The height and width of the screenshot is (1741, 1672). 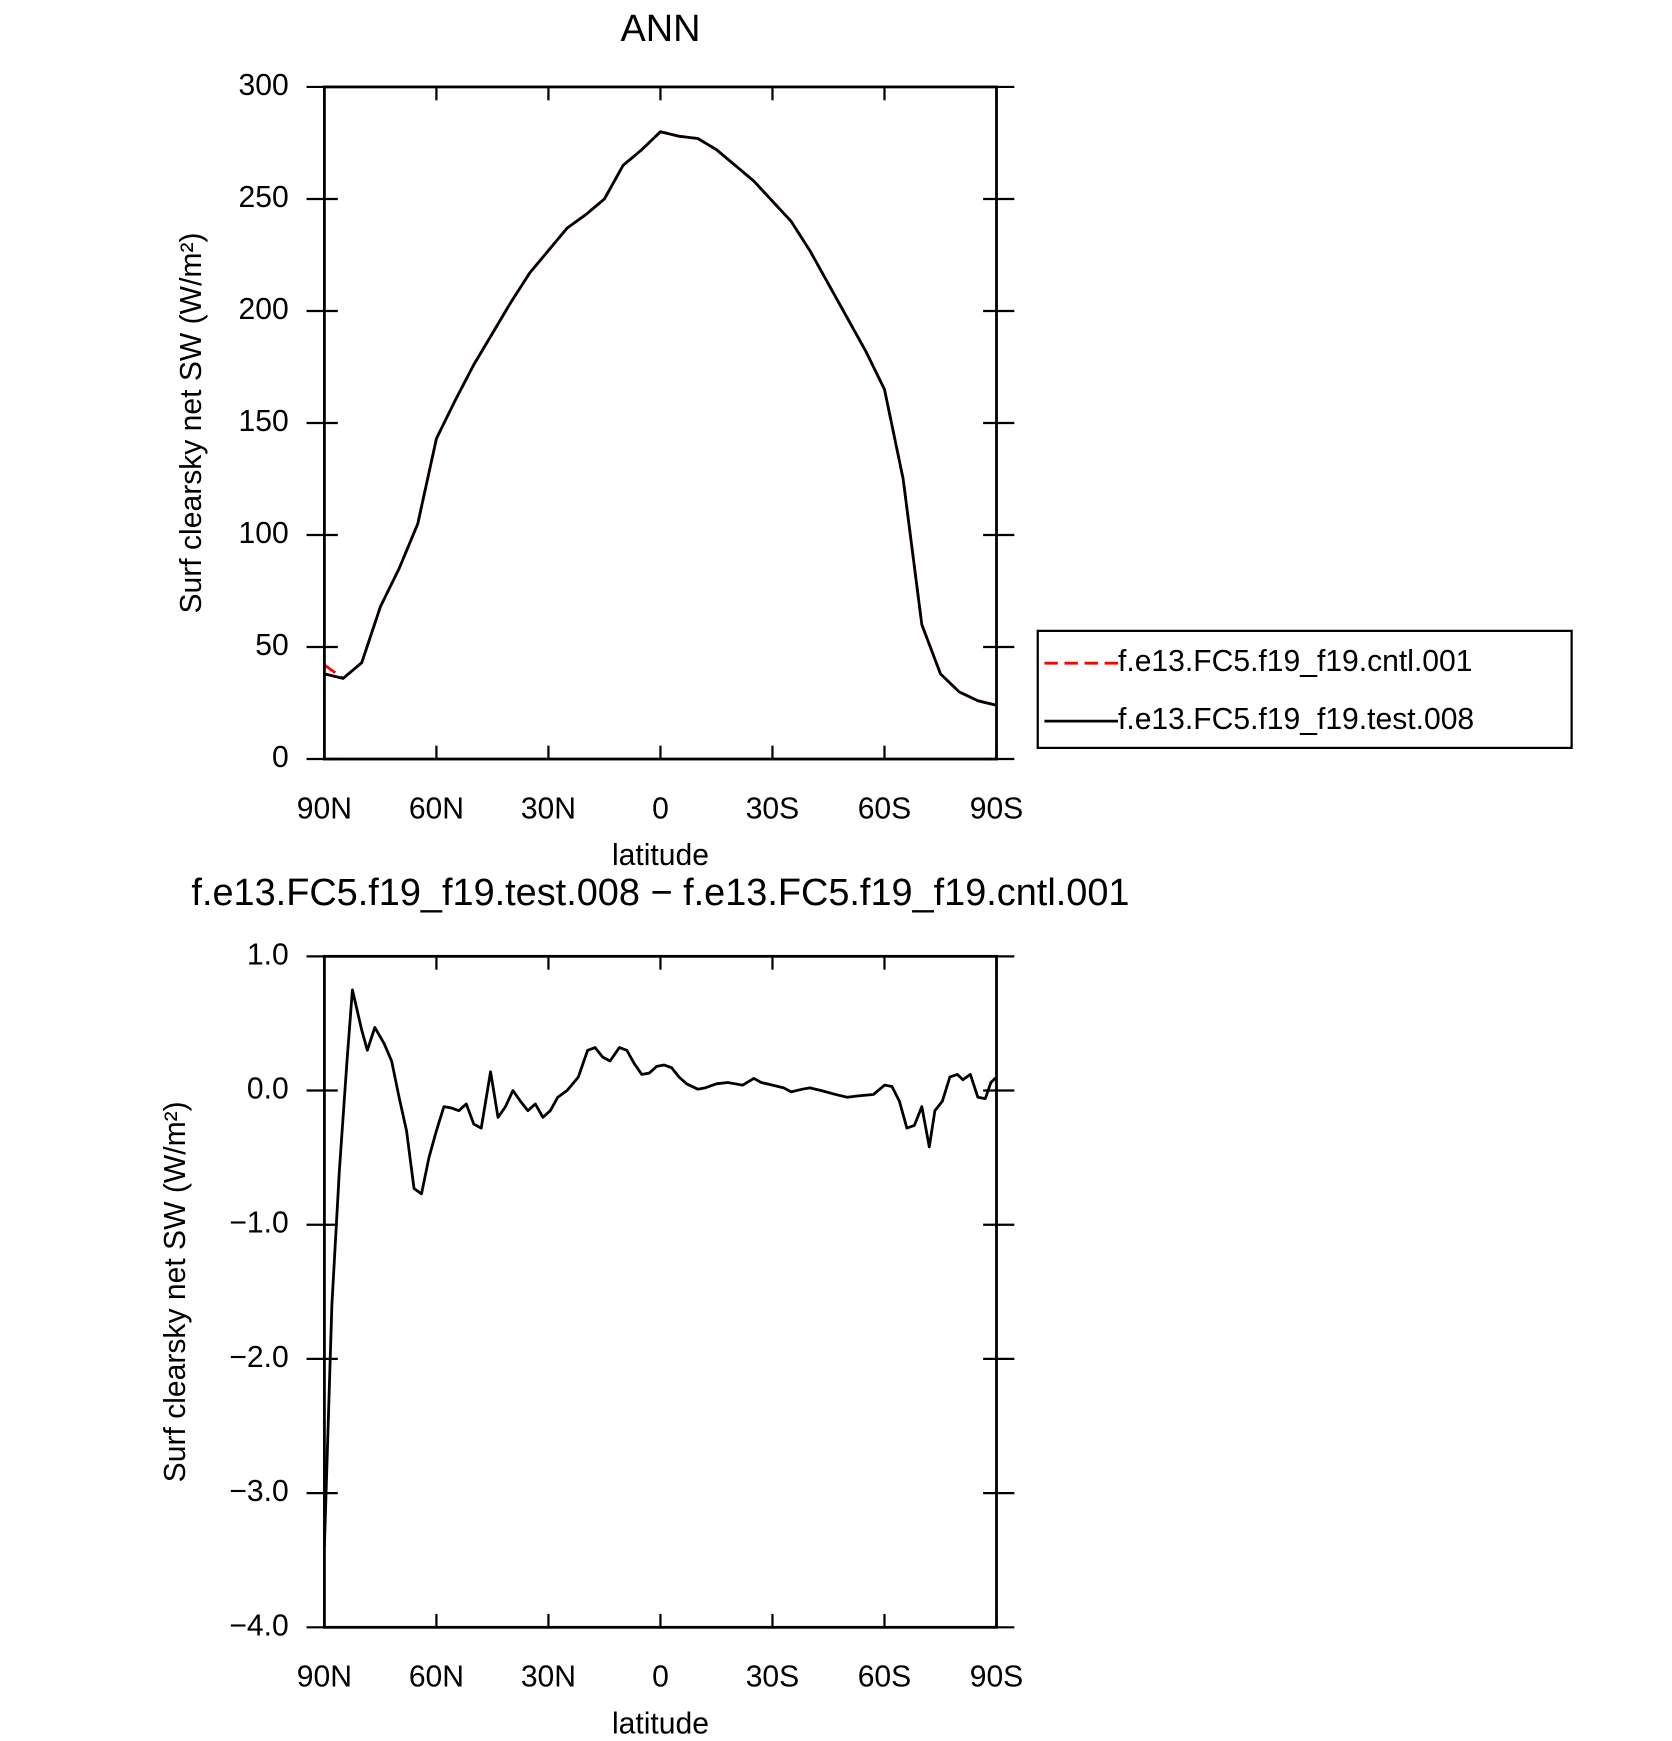 I want to click on y-tick-label: 200, so click(x=264, y=309).